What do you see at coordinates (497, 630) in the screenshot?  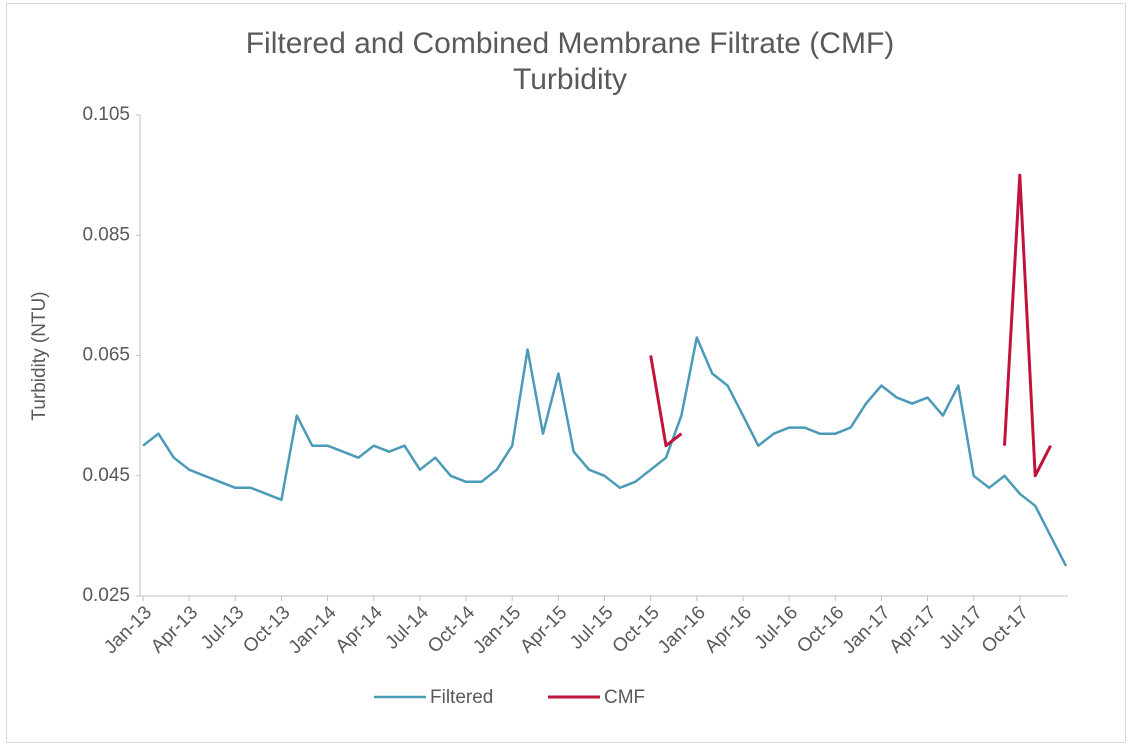 I see `x-tick-label: Jan-15` at bounding box center [497, 630].